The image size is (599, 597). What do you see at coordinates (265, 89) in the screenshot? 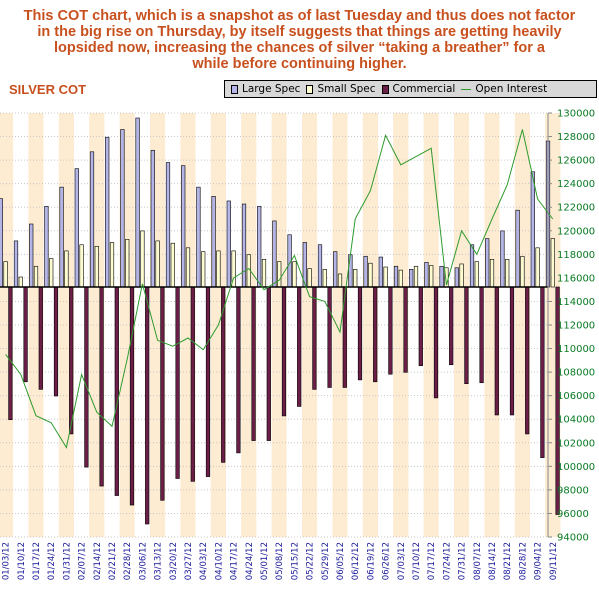
I see `legend-item-large-spec: Large Spec` at bounding box center [265, 89].